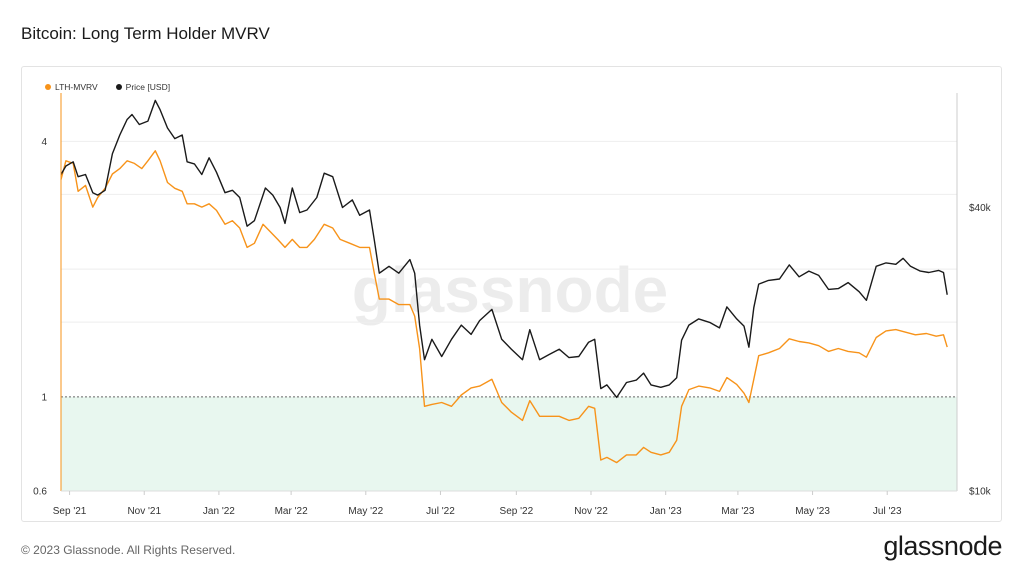  I want to click on y-left-tick-label: 4, so click(44, 142).